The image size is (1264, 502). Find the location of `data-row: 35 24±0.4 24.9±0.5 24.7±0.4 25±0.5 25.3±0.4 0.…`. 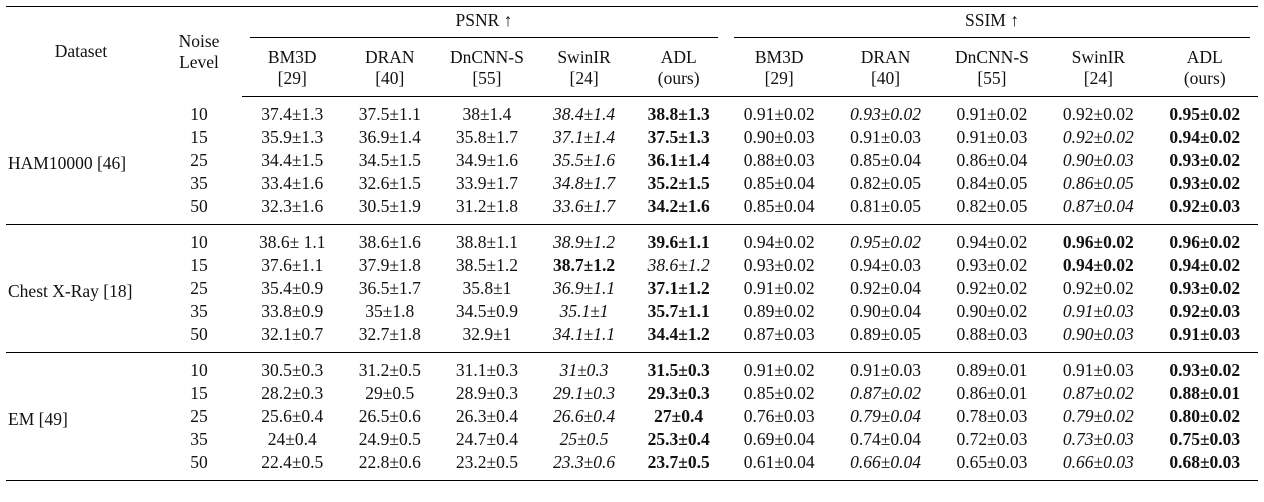

data-row: 35 24±0.4 24.9±0.5 24.7±0.4 25±0.5 25.3±0.4 0.… is located at coordinates (632, 439).